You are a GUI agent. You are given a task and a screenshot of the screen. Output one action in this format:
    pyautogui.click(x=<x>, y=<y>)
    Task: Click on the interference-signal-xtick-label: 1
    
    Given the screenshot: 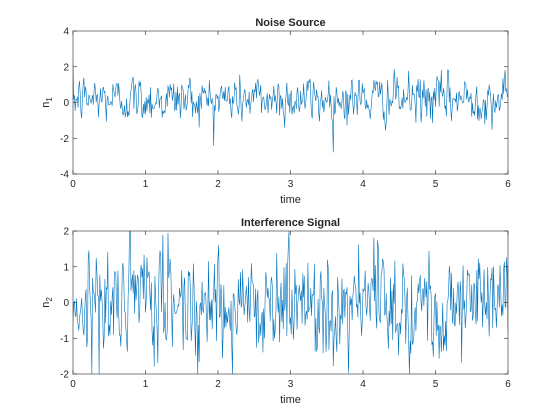 What is the action you would take?
    pyautogui.click(x=146, y=384)
    